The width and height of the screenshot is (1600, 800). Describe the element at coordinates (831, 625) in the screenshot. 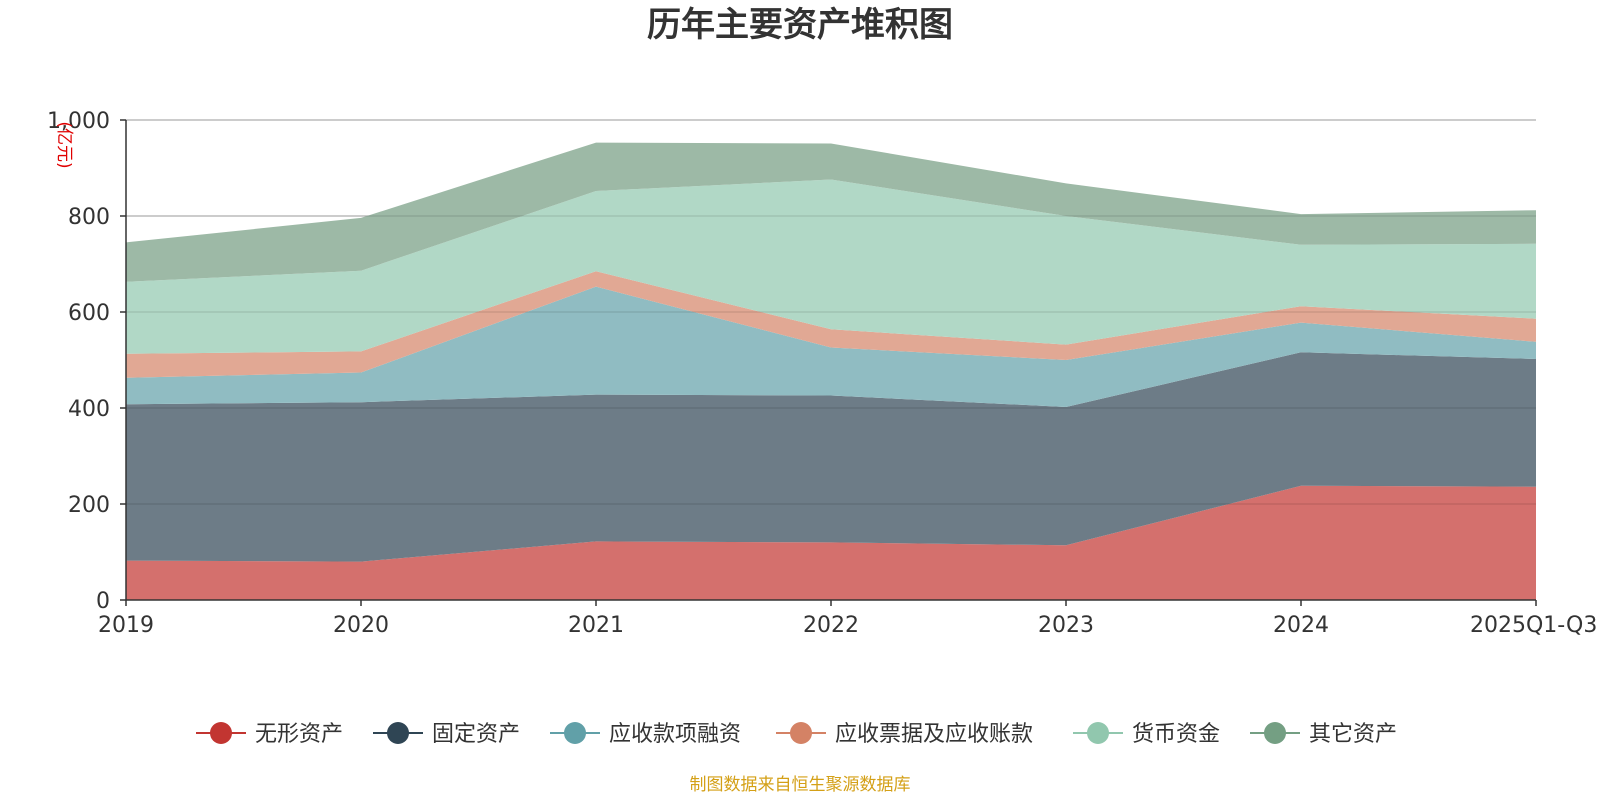

I see `x-tick-label: 2022` at that location.